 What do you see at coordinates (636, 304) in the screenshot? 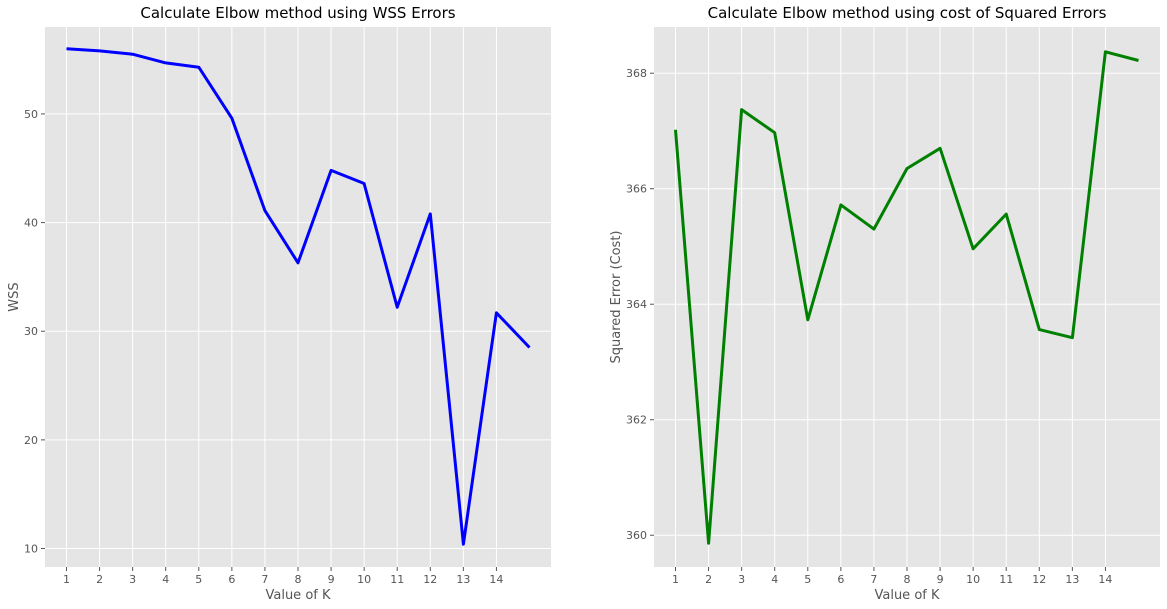
I see `y-tick-label: 364` at bounding box center [636, 304].